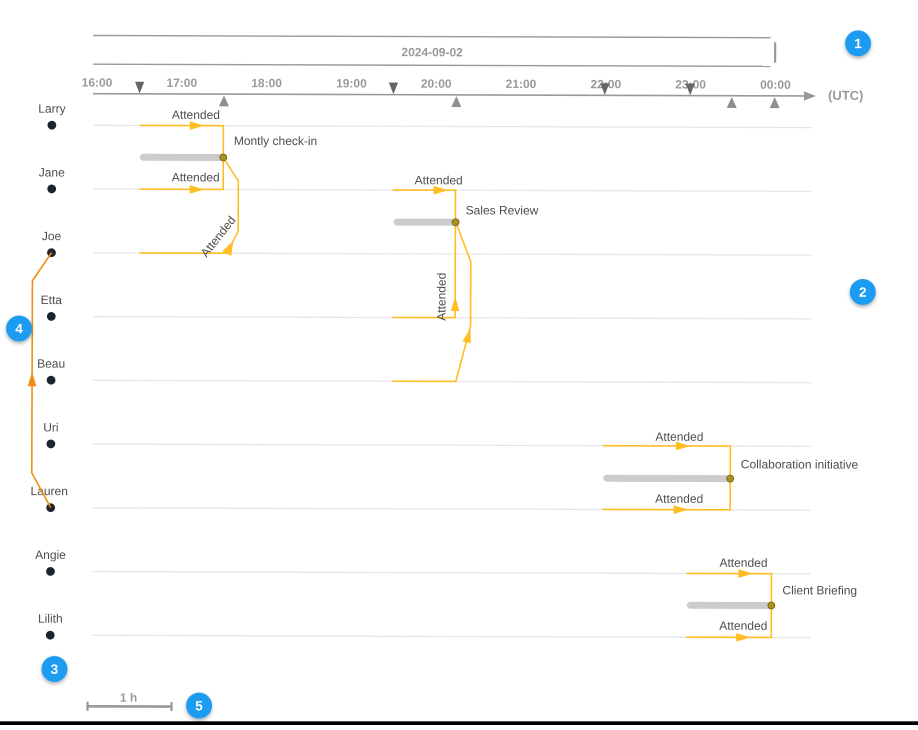 Image resolution: width=918 pixels, height=730 pixels. Describe the element at coordinates (19, 328) in the screenshot. I see `svg-text: 4` at that location.